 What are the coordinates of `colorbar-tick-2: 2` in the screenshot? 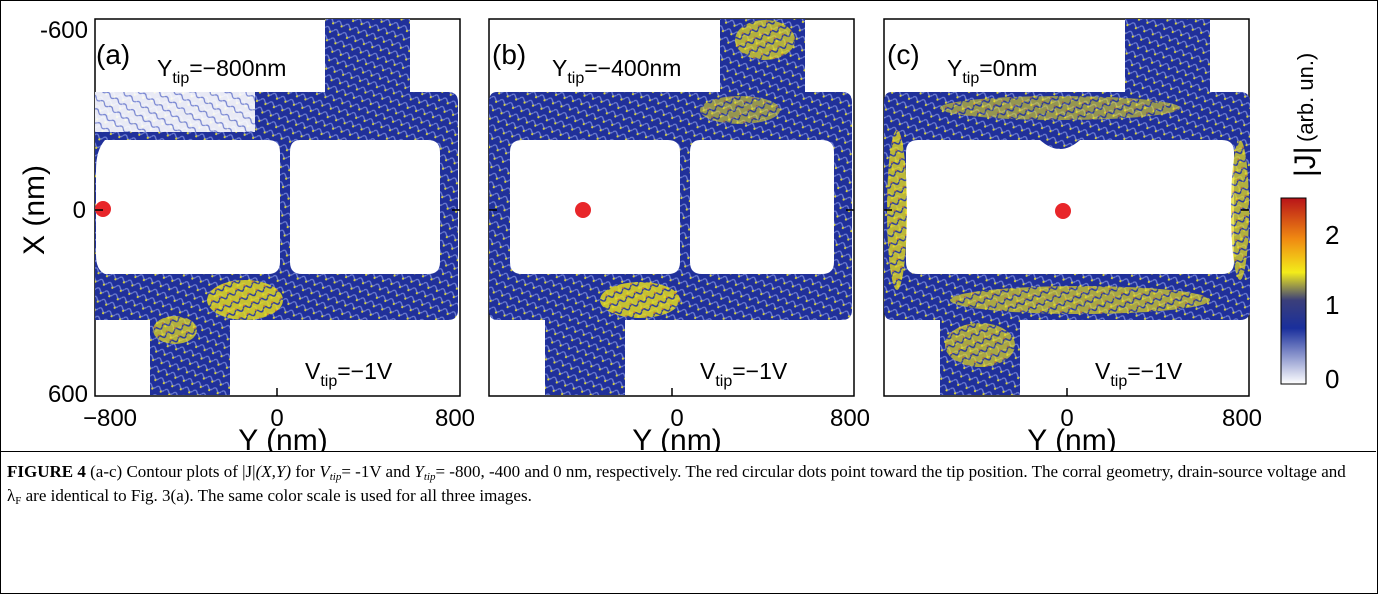 It's located at (1332, 235).